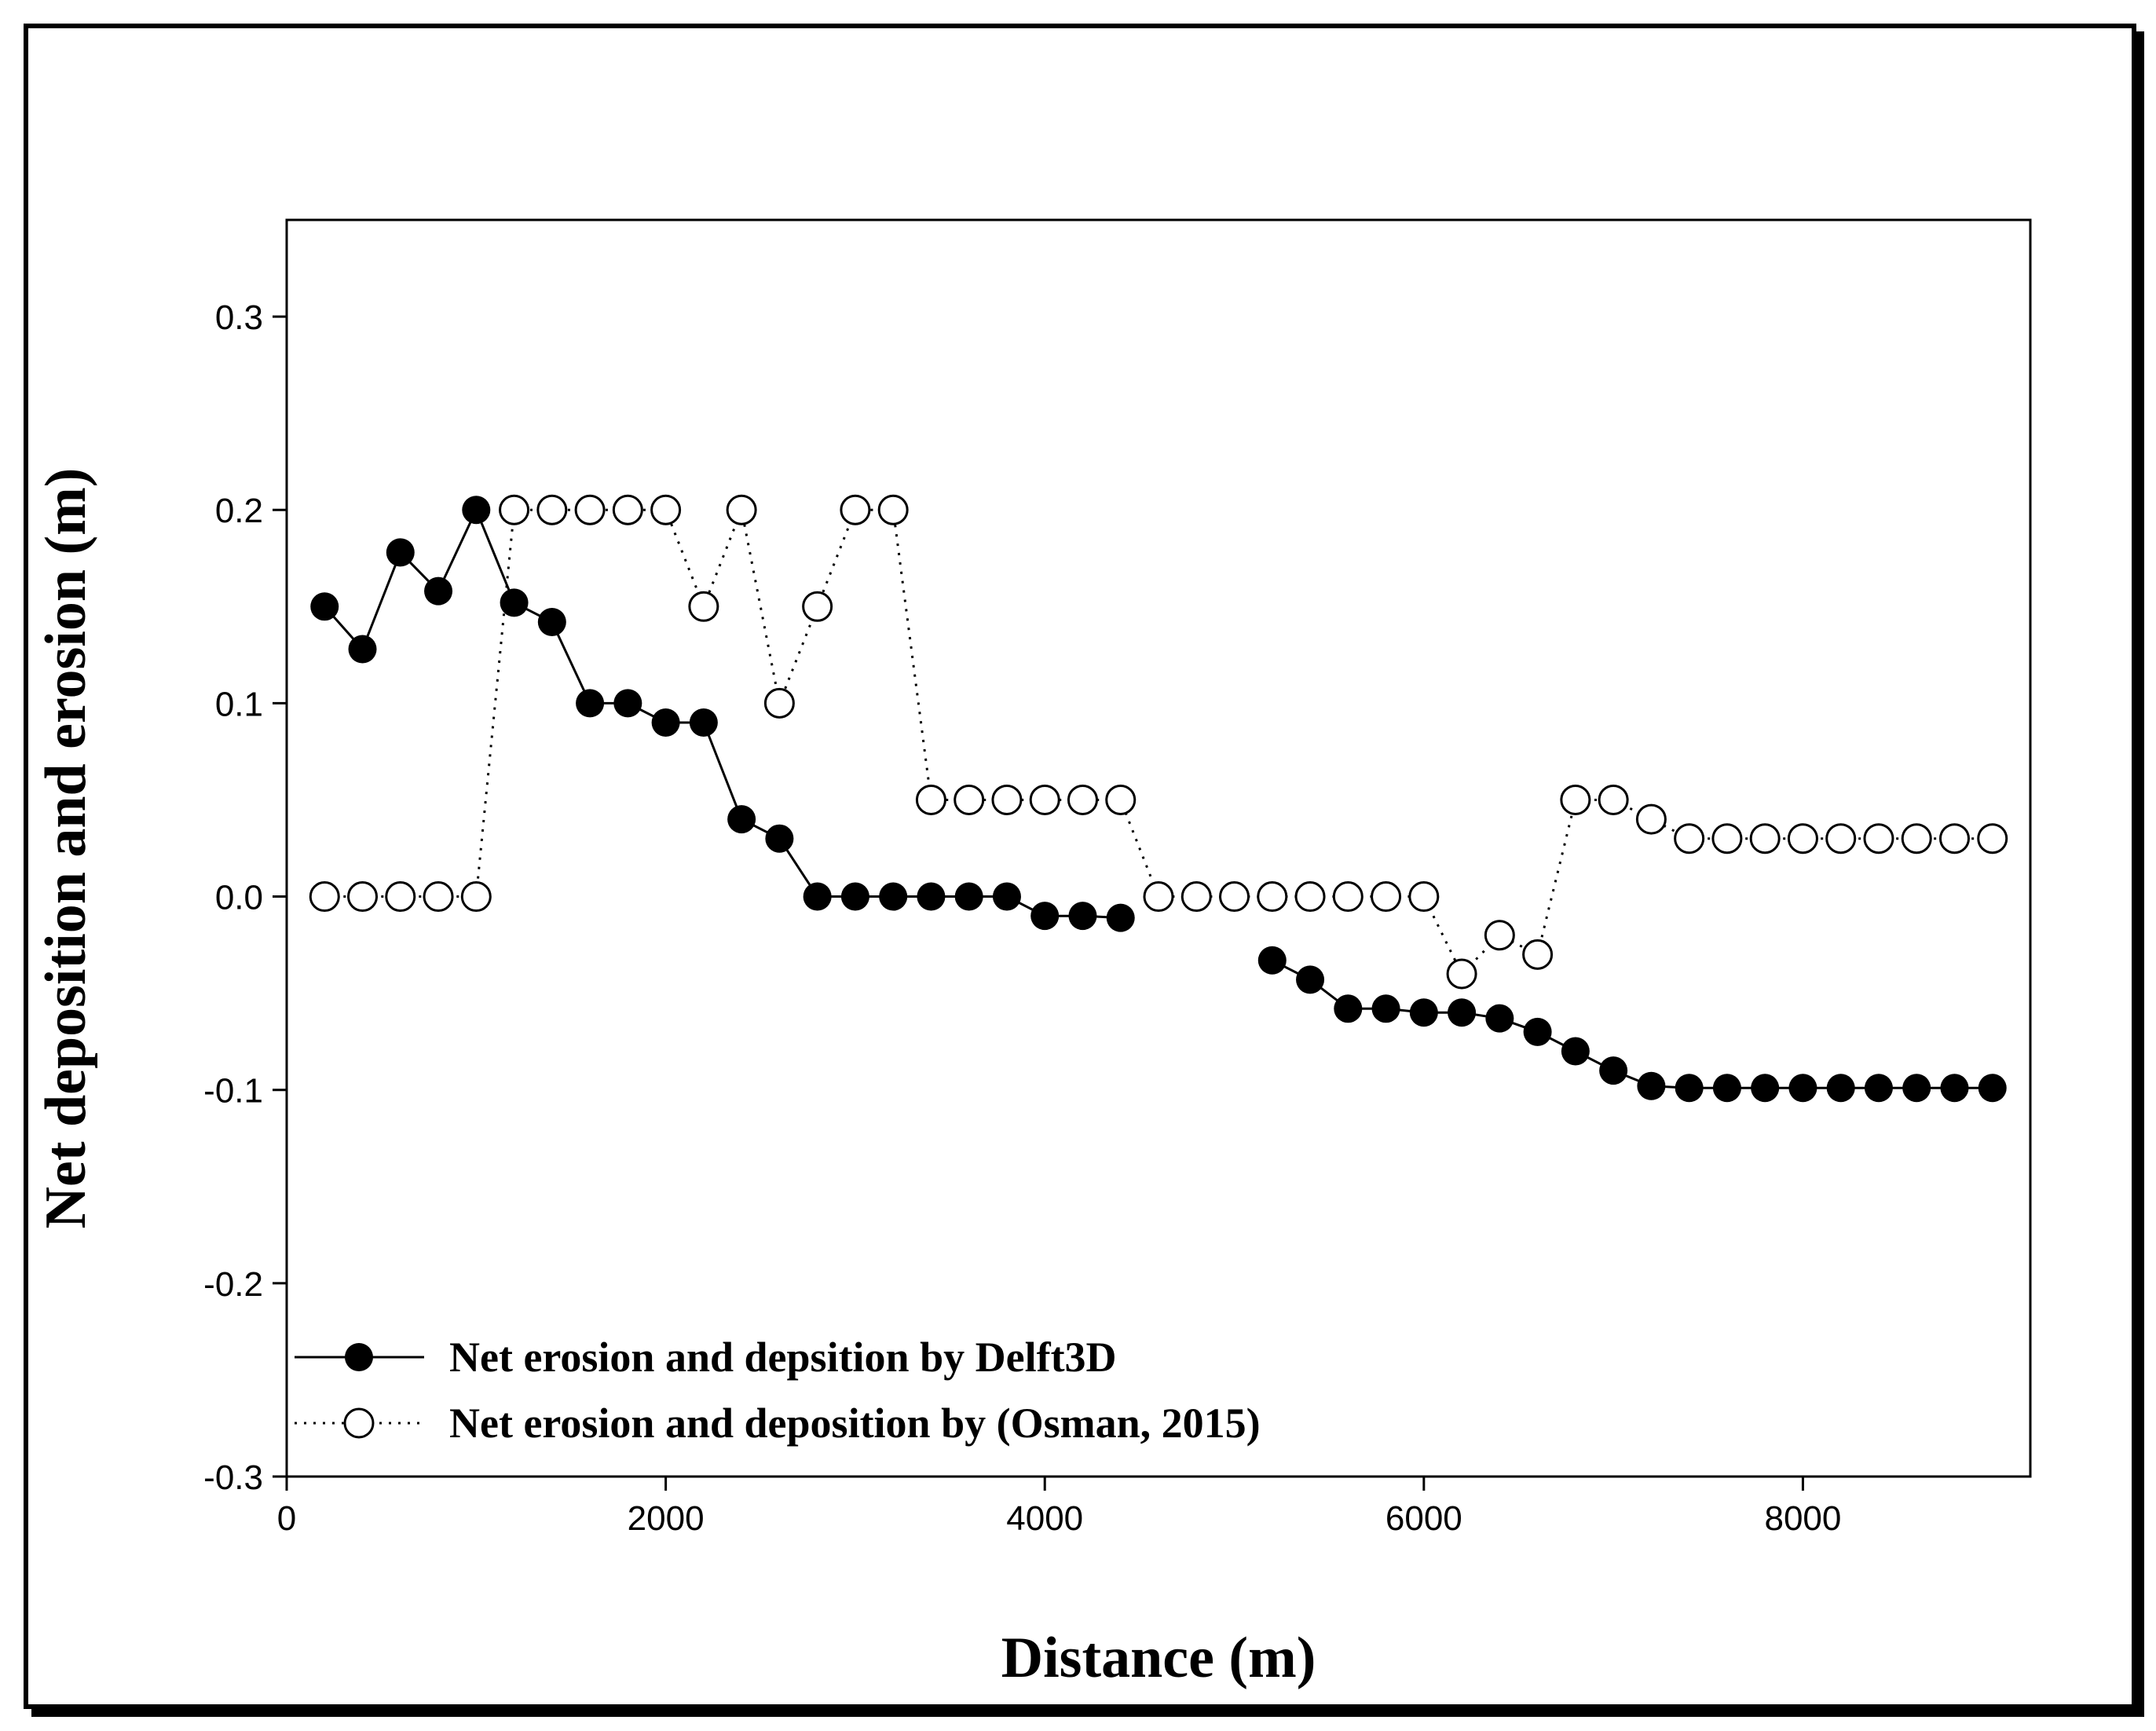 The width and height of the screenshot is (2156, 1731). Describe the element at coordinates (239, 898) in the screenshot. I see `y-tick-label: 0.0` at that location.